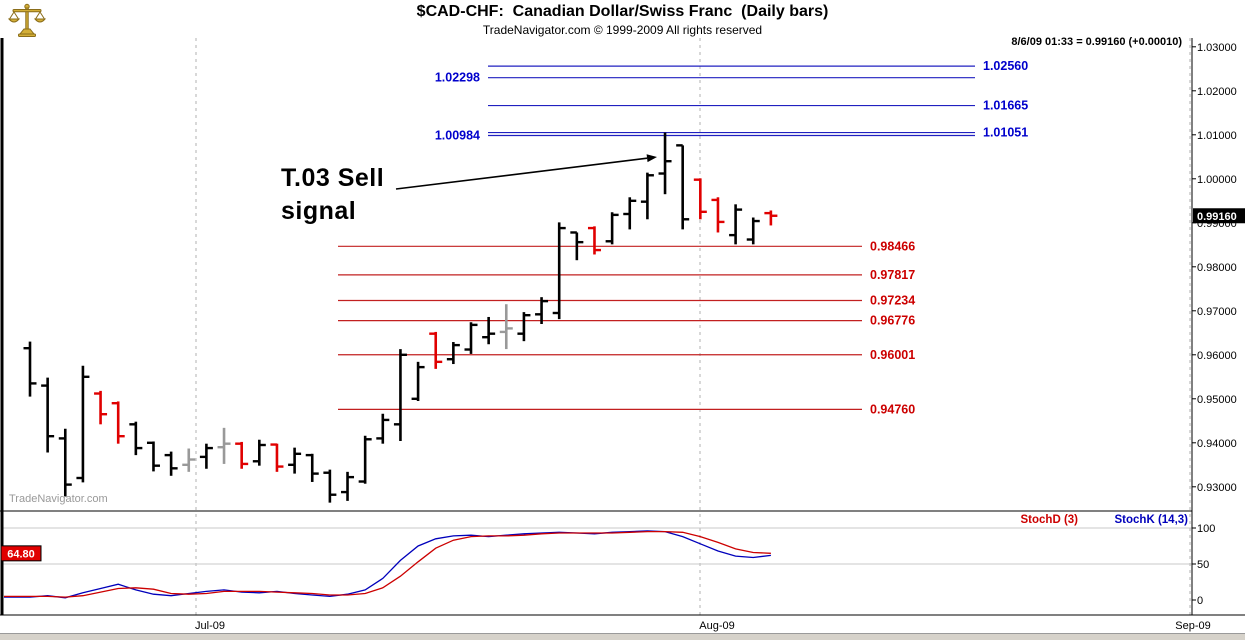 Image resolution: width=1245 pixels, height=640 pixels. What do you see at coordinates (1203, 565) in the screenshot?
I see `stoch-axis-label: 50` at bounding box center [1203, 565].